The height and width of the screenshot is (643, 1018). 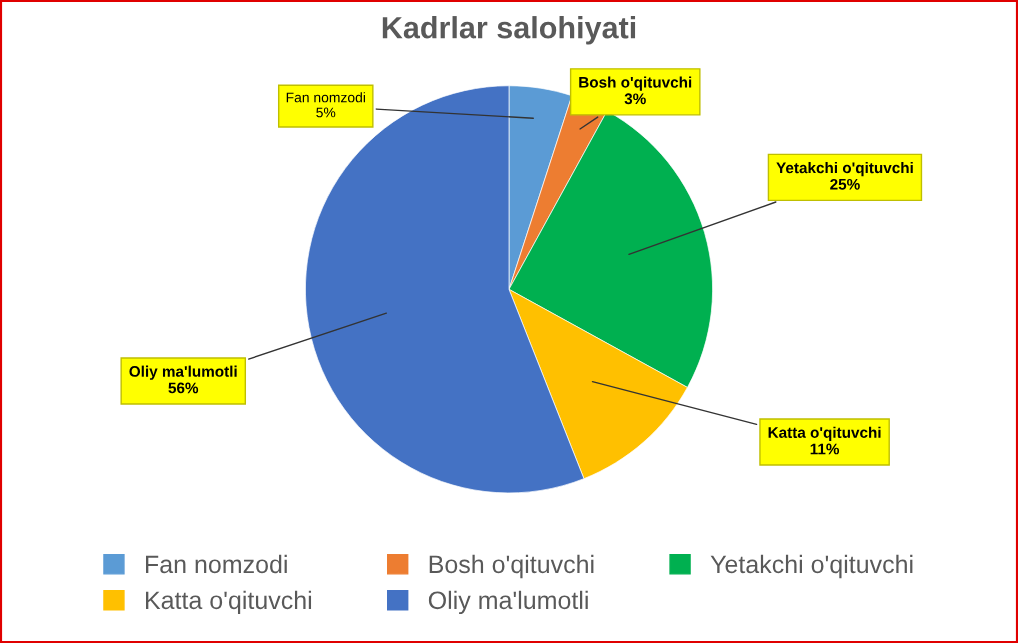 What do you see at coordinates (635, 83) in the screenshot?
I see `slice-label: Bosh o'qituvchi` at bounding box center [635, 83].